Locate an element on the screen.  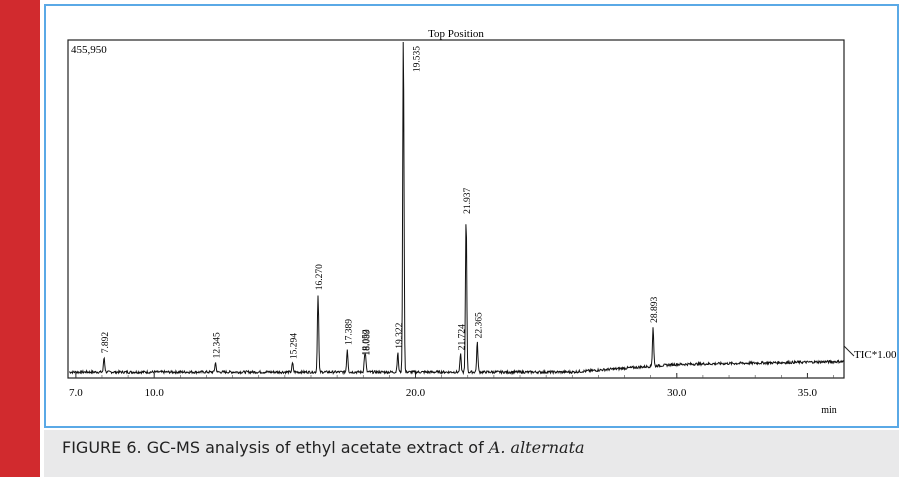
peak-label: 17.389 is located at coordinates (349, 332).